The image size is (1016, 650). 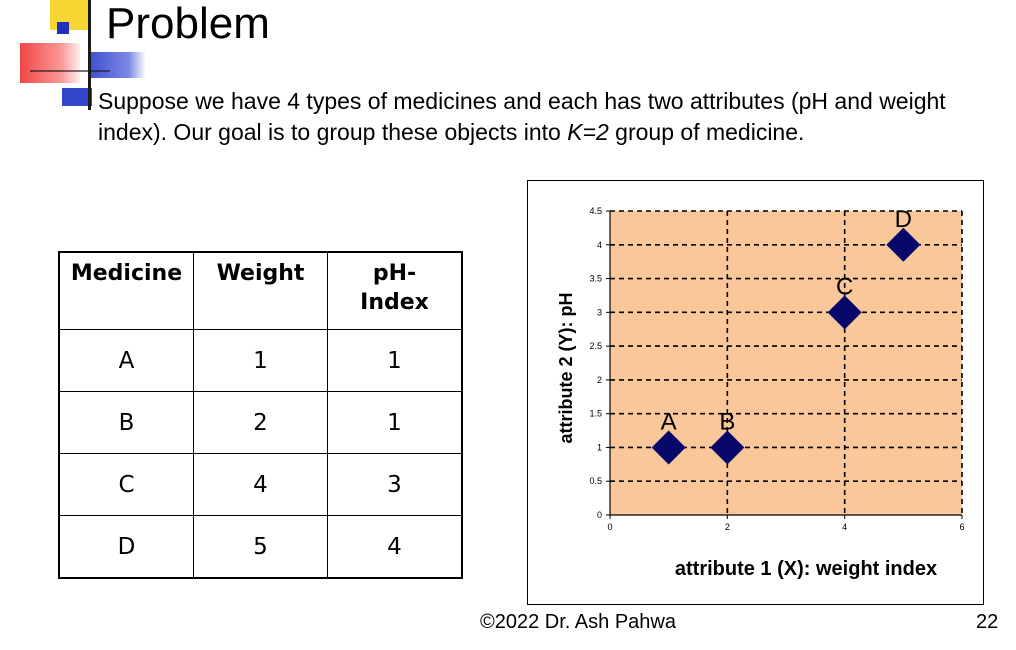 I want to click on y-axis-title: attribute 2 (Y): pH, so click(x=566, y=368).